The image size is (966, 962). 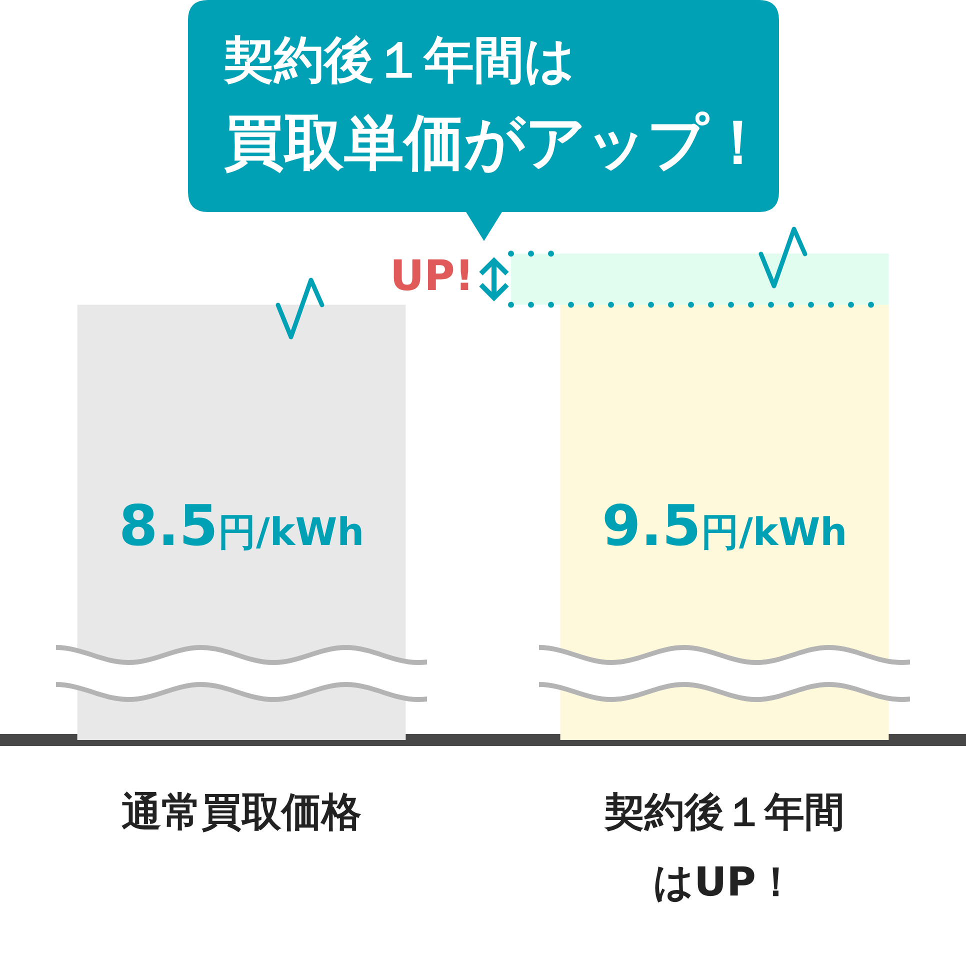 What do you see at coordinates (432, 275) in the screenshot?
I see `band-label: UP!` at bounding box center [432, 275].